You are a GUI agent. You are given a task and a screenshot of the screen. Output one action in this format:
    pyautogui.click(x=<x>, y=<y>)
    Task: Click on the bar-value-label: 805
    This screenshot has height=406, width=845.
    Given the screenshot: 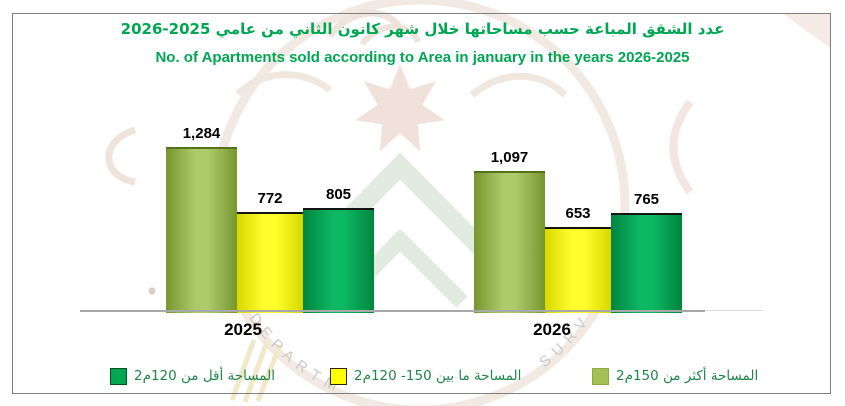 What is the action you would take?
    pyautogui.click(x=338, y=194)
    